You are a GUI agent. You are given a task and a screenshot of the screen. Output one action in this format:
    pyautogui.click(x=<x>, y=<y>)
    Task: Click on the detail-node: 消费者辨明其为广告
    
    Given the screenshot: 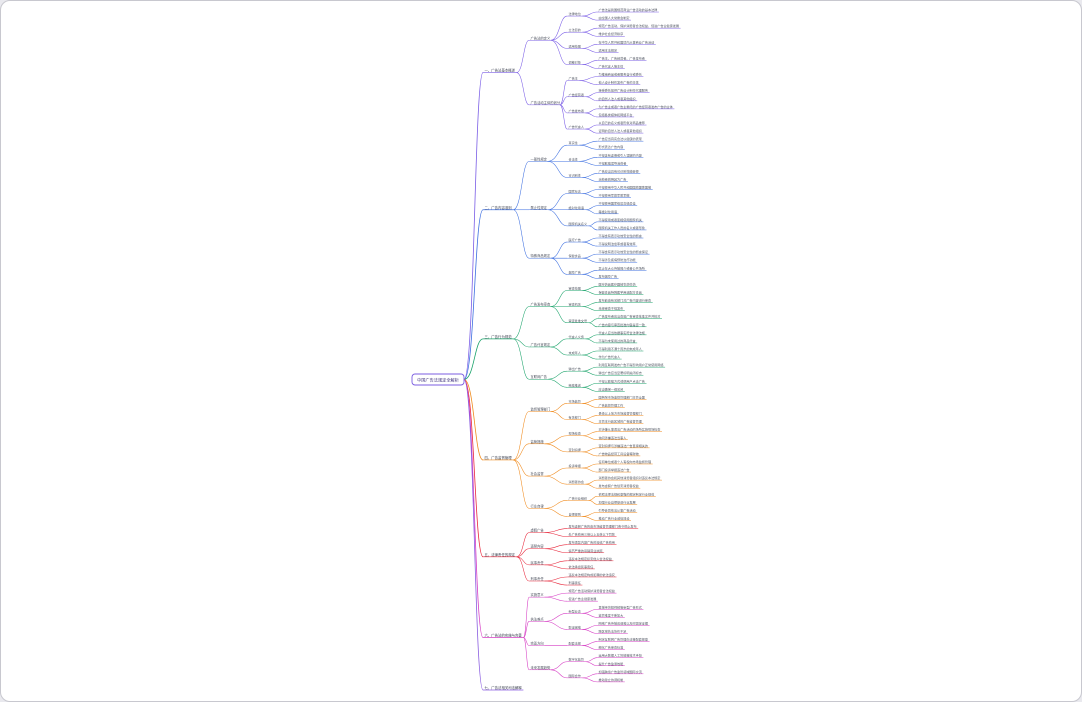 What is the action you would take?
    pyautogui.click(x=613, y=179)
    